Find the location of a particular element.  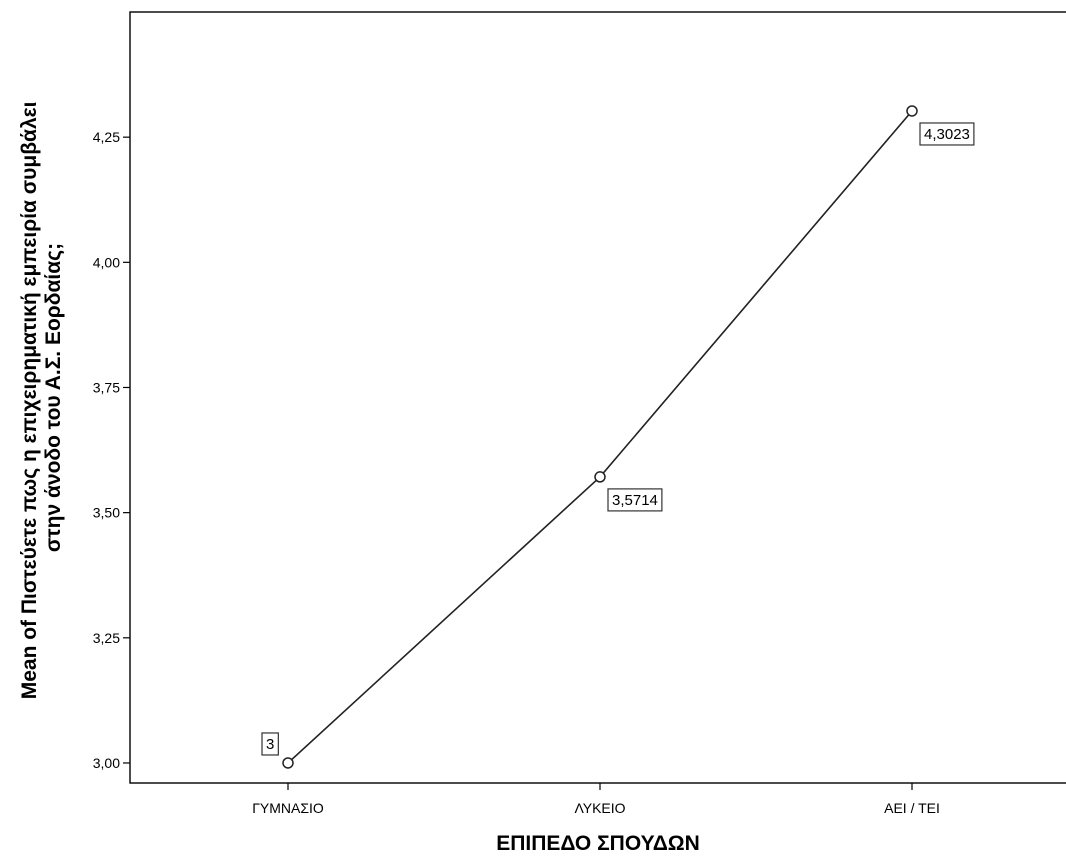

y-tick-label: 3,00 is located at coordinates (106, 763).